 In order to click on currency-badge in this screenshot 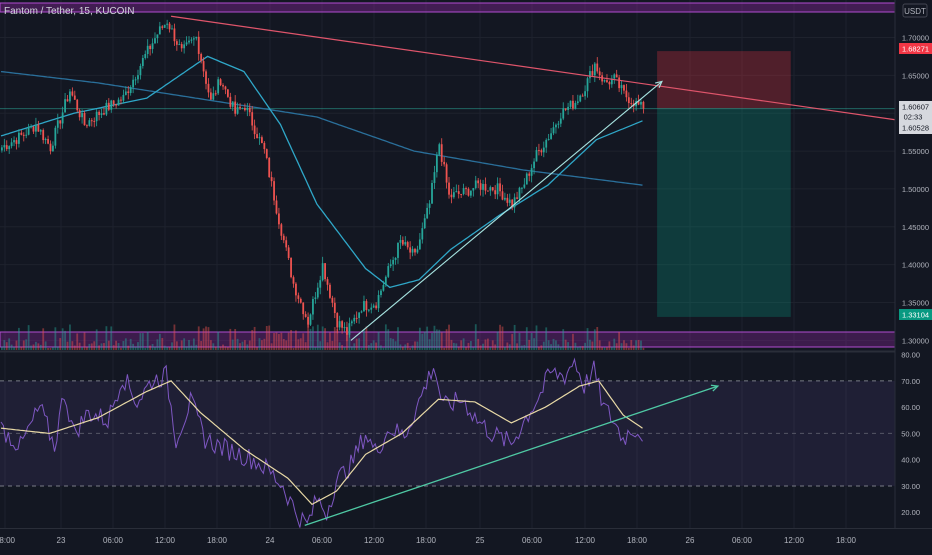, I will do `click(915, 10)`.